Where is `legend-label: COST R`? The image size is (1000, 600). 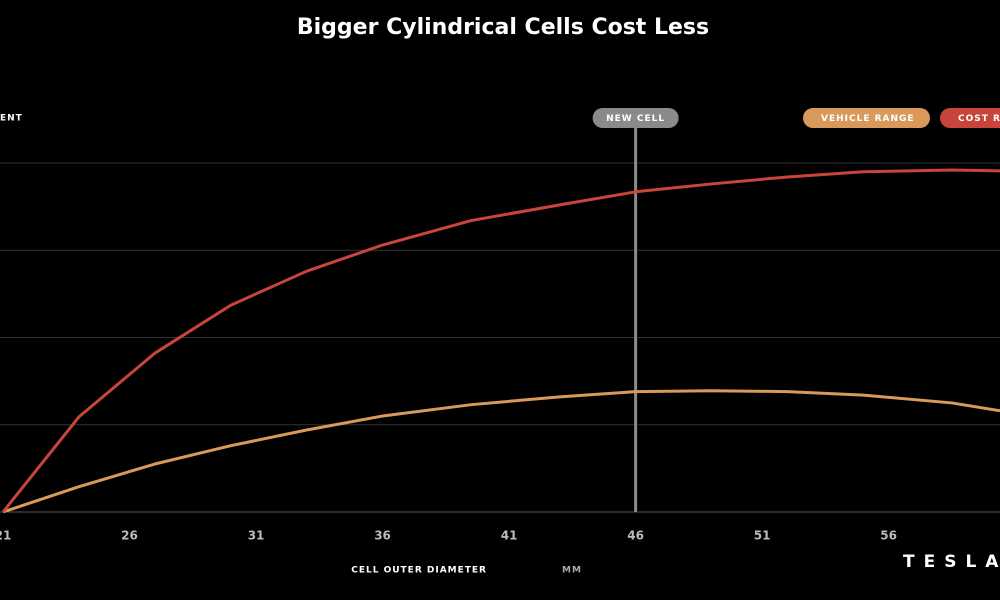
legend-label: COST R is located at coordinates (979, 119).